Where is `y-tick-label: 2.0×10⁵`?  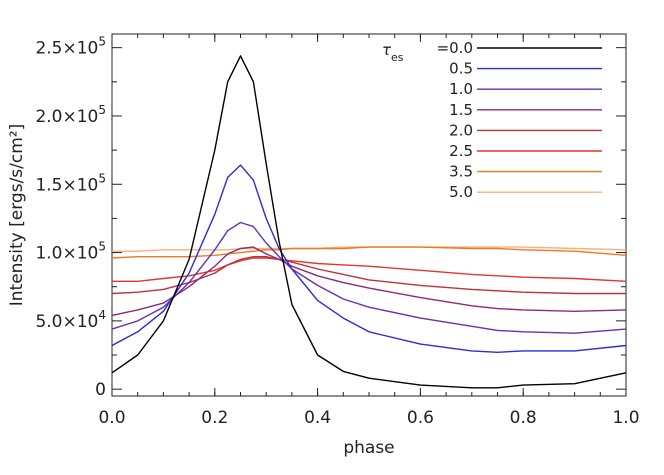
y-tick-label: 2.0×10⁵ is located at coordinates (70, 115).